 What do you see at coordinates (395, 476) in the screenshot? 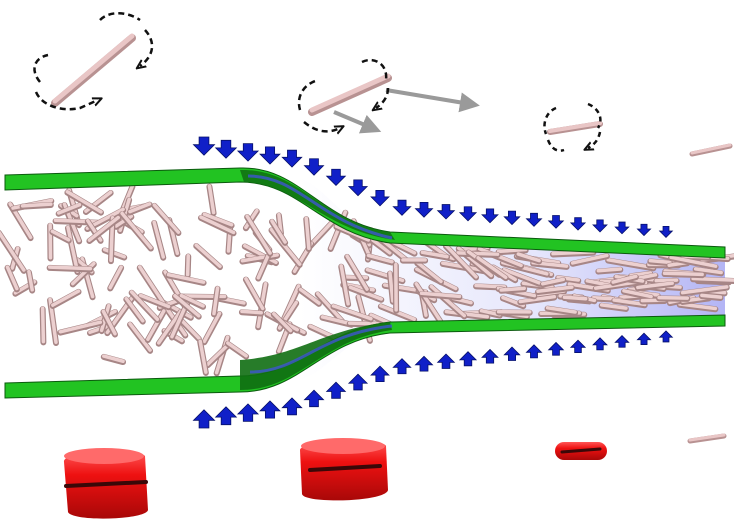
I see `fiber-cross-section-cylinders` at bounding box center [395, 476].